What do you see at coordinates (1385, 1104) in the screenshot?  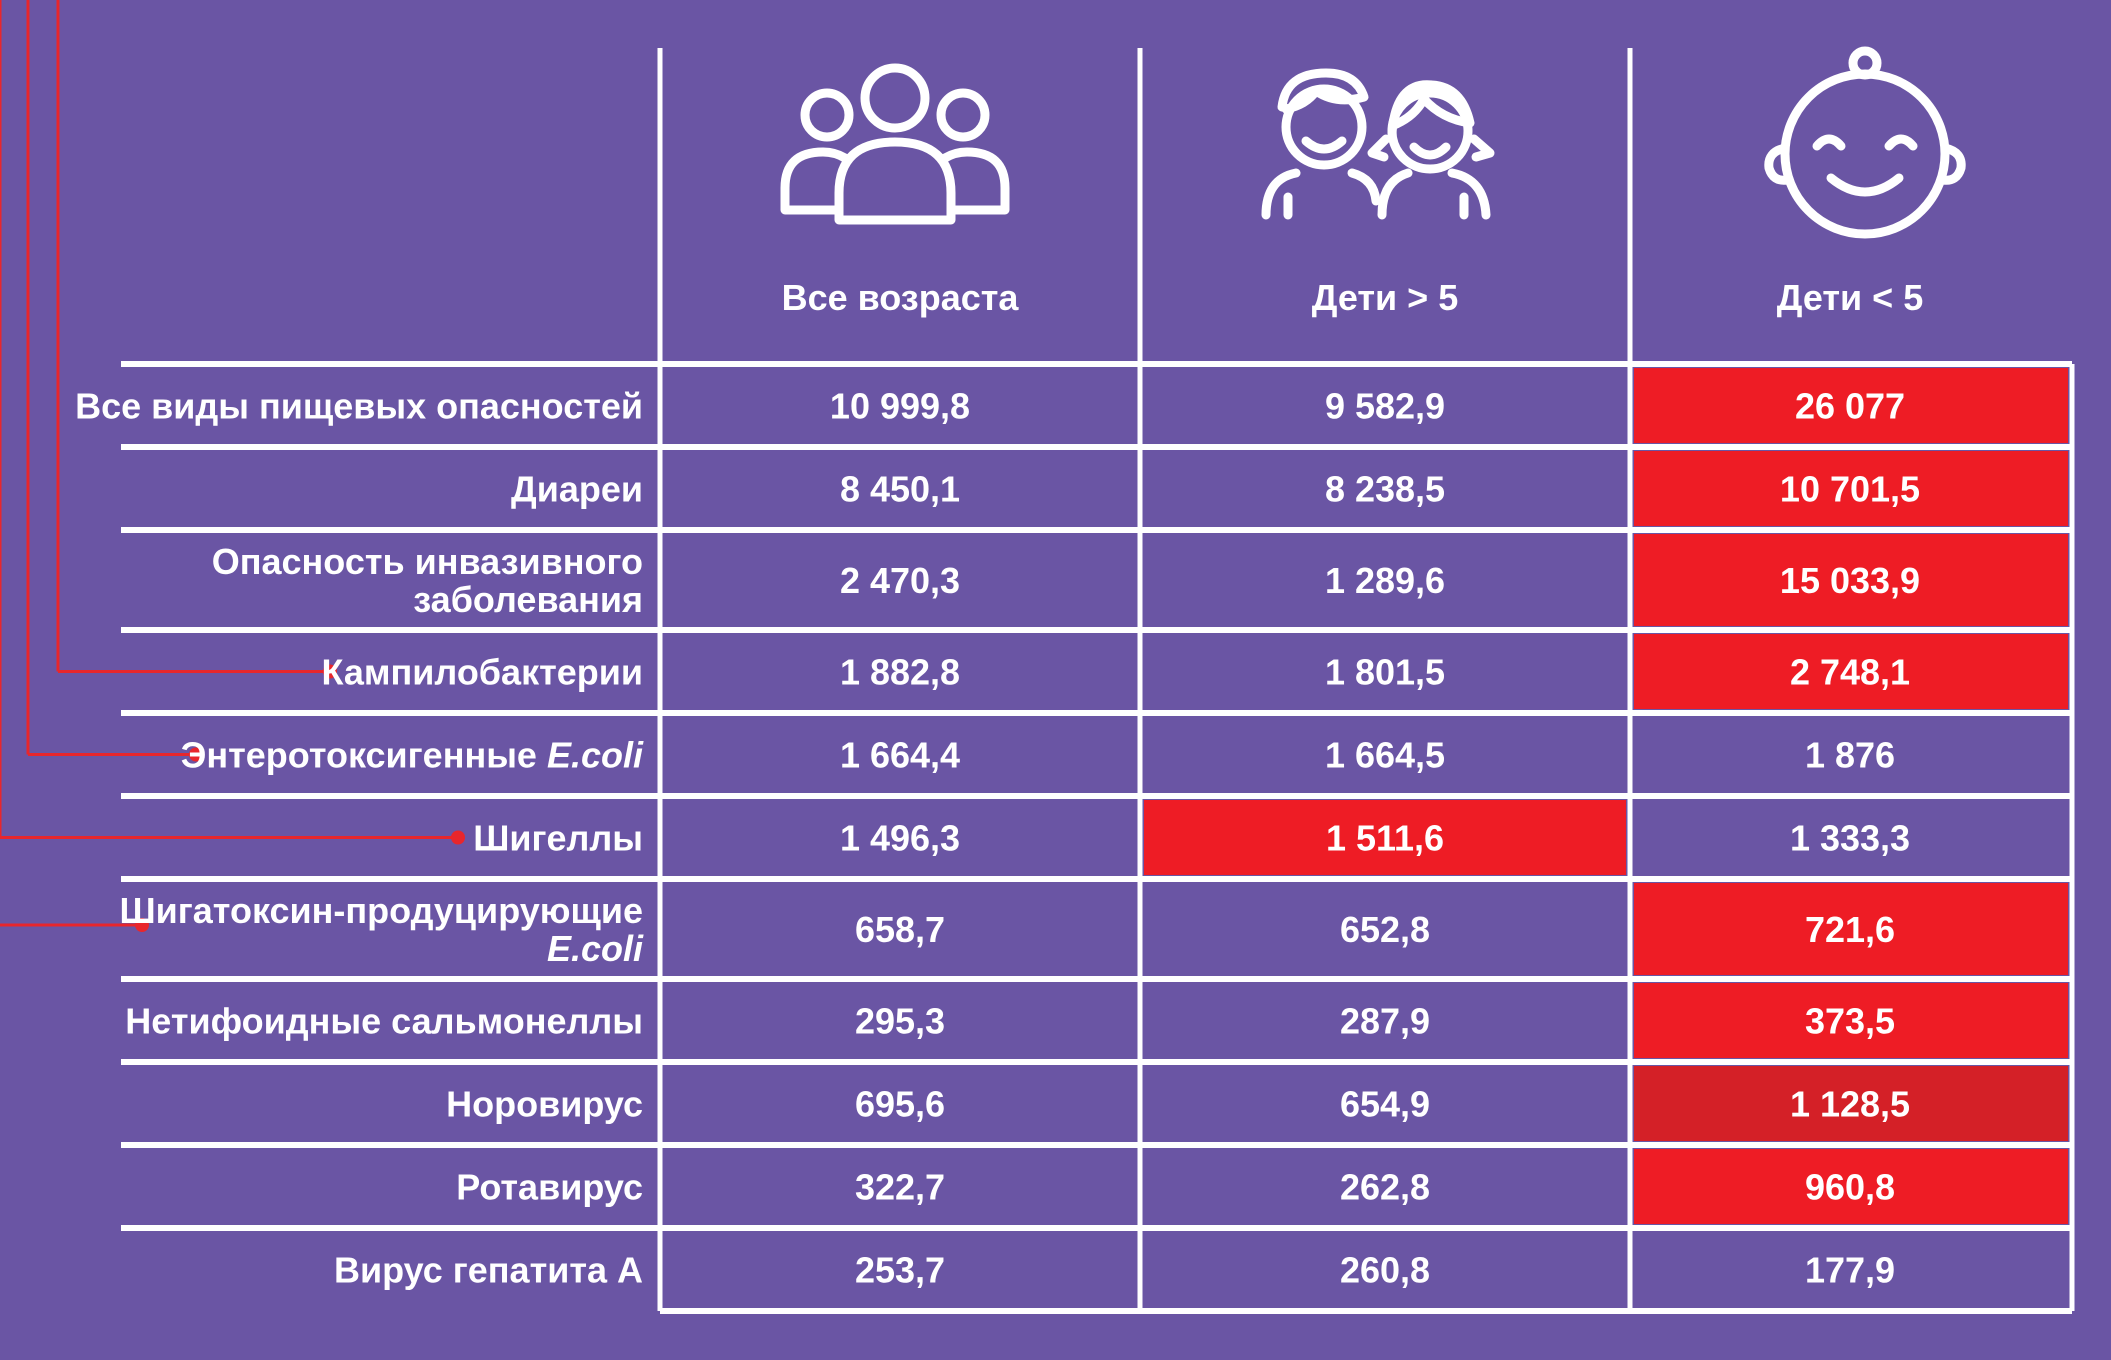 I see `cell-value: 654,9` at bounding box center [1385, 1104].